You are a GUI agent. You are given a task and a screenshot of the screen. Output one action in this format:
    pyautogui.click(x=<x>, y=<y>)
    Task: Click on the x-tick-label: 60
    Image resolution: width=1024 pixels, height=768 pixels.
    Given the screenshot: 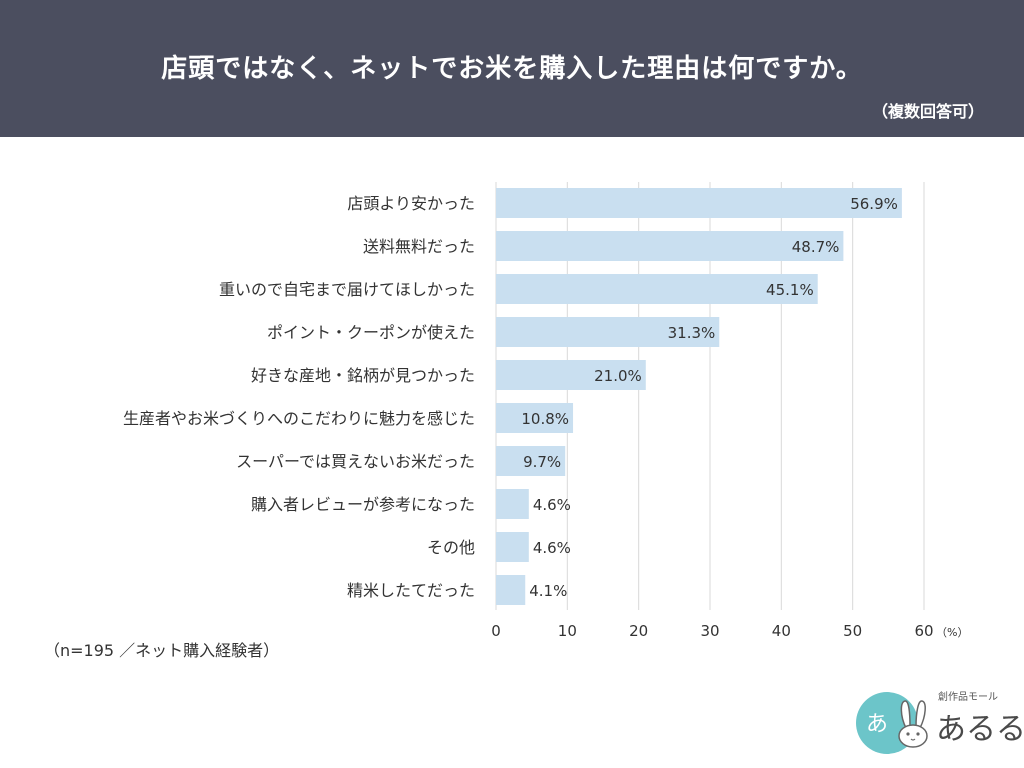 What is the action you would take?
    pyautogui.click(x=923, y=631)
    